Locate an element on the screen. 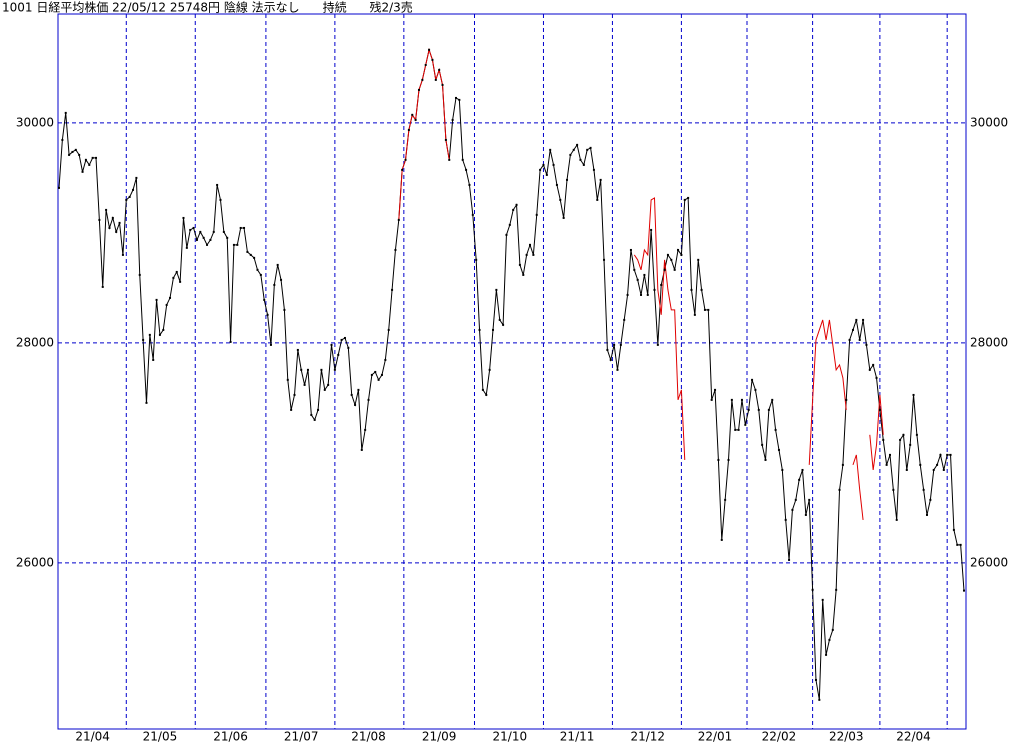 This screenshot has height=745, width=1024. x-tick-label: 21/09 is located at coordinates (439, 737).